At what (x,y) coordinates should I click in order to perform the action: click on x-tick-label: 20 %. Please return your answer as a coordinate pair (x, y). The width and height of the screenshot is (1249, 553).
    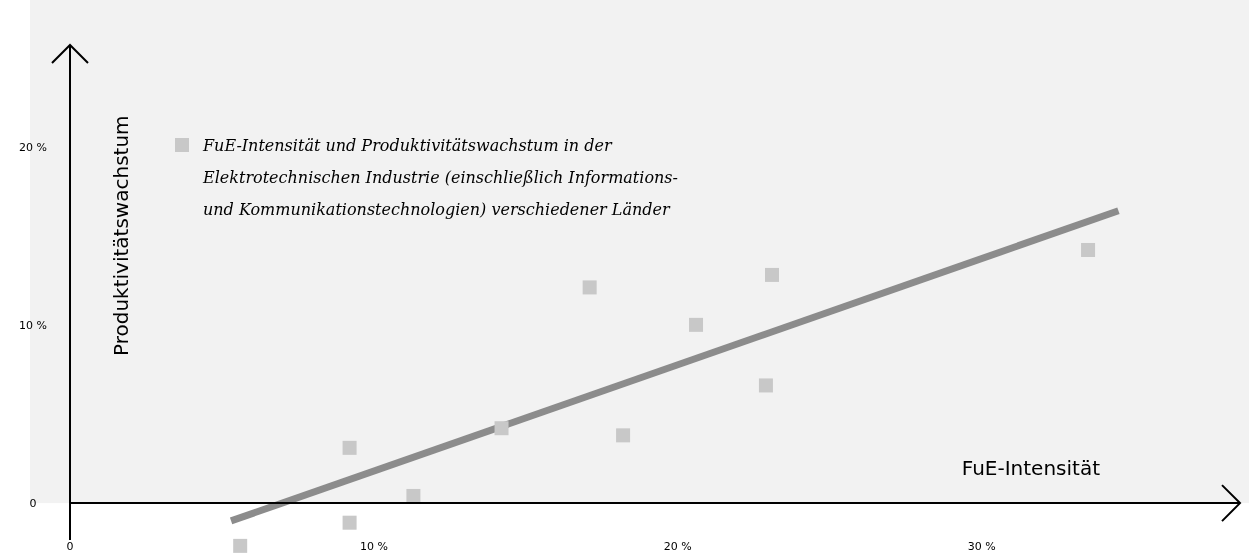
    Looking at the image, I should click on (677, 546).